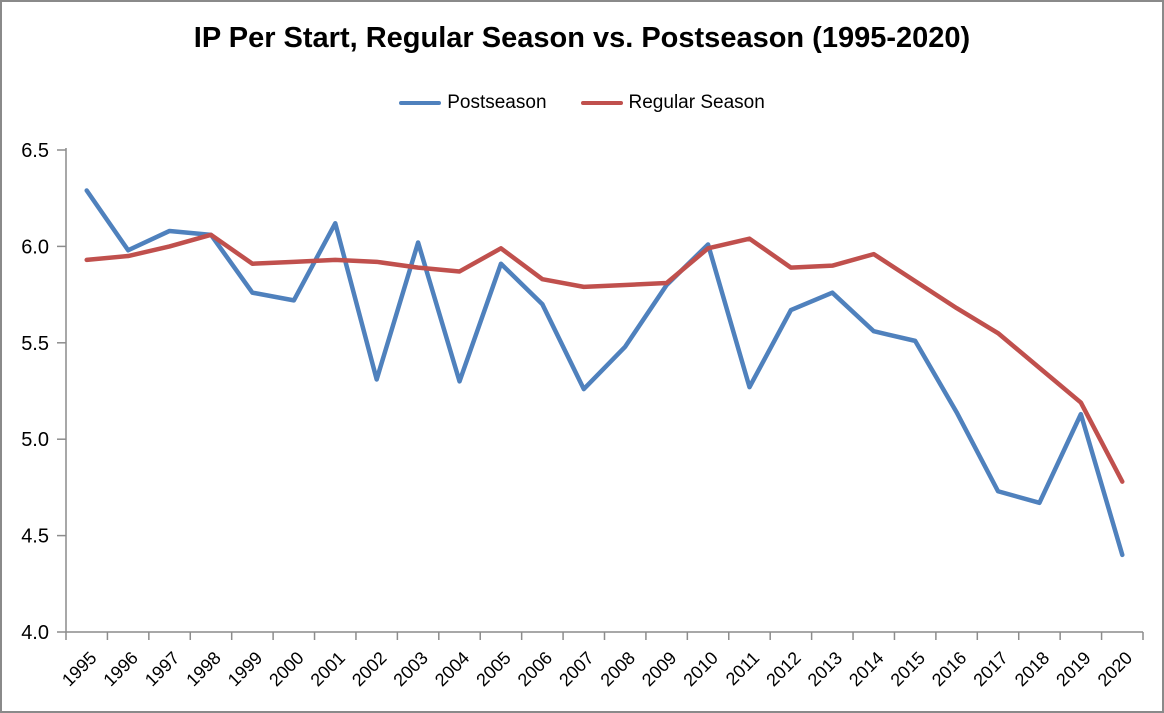  I want to click on x-tick-label: 2006, so click(535, 669).